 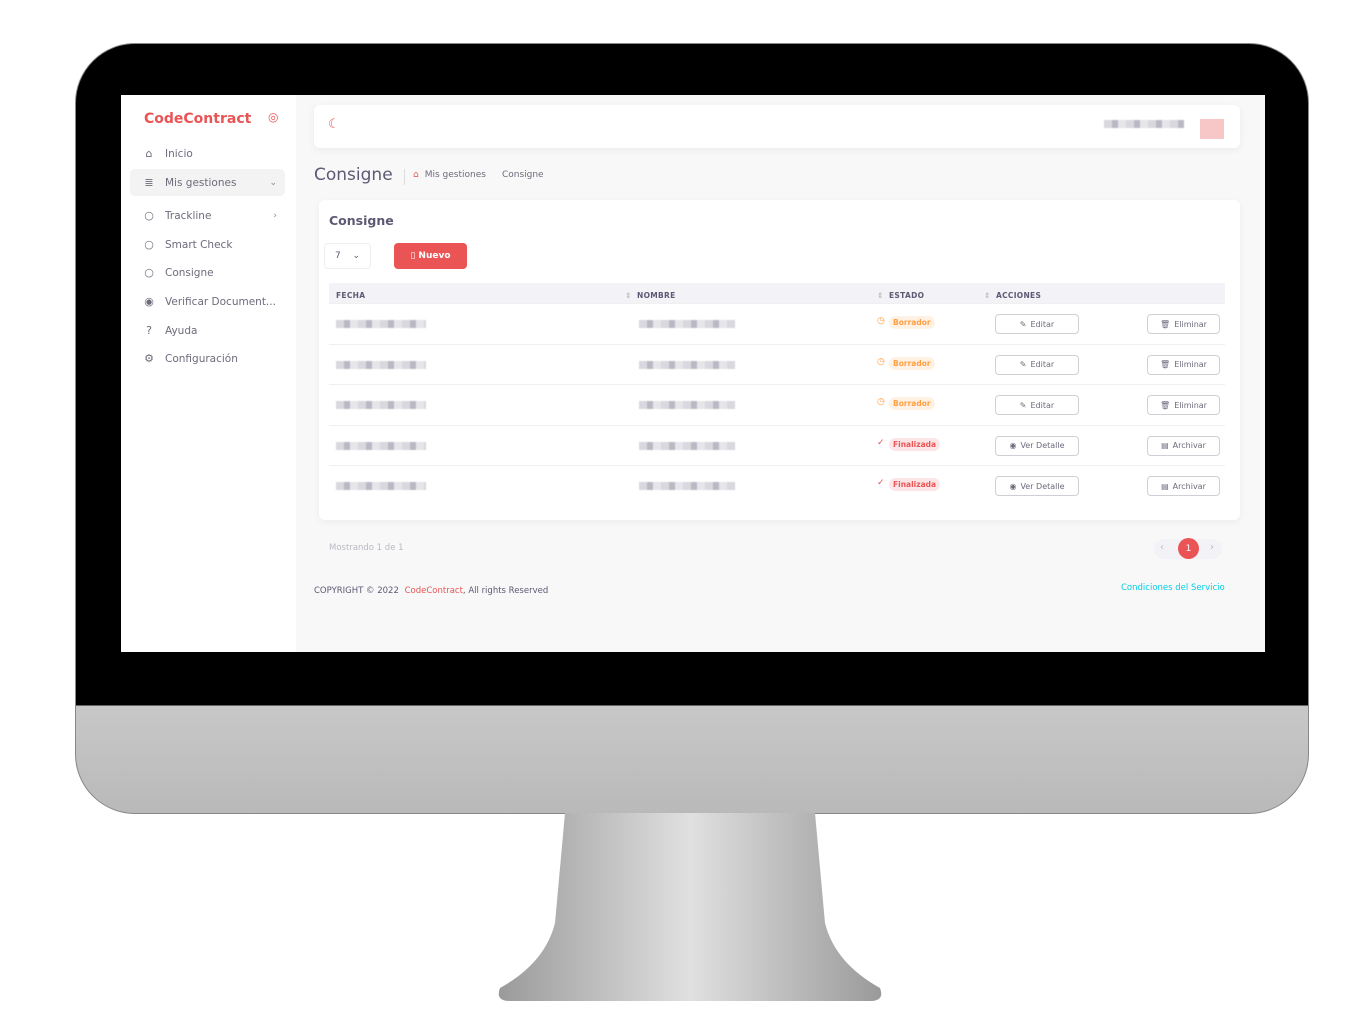 I want to click on new-button: ▯ Nuevo, so click(x=430, y=256).